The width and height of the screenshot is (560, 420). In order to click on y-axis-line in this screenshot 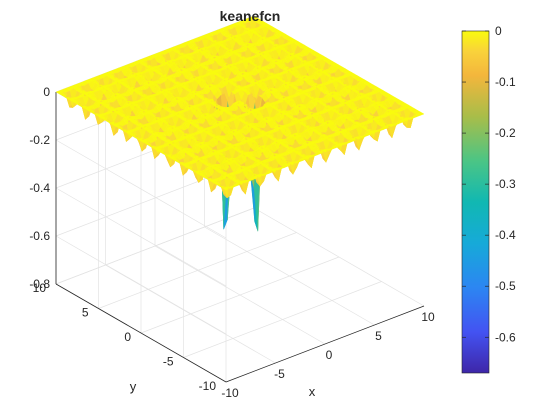, I will do `click(141, 333)`.